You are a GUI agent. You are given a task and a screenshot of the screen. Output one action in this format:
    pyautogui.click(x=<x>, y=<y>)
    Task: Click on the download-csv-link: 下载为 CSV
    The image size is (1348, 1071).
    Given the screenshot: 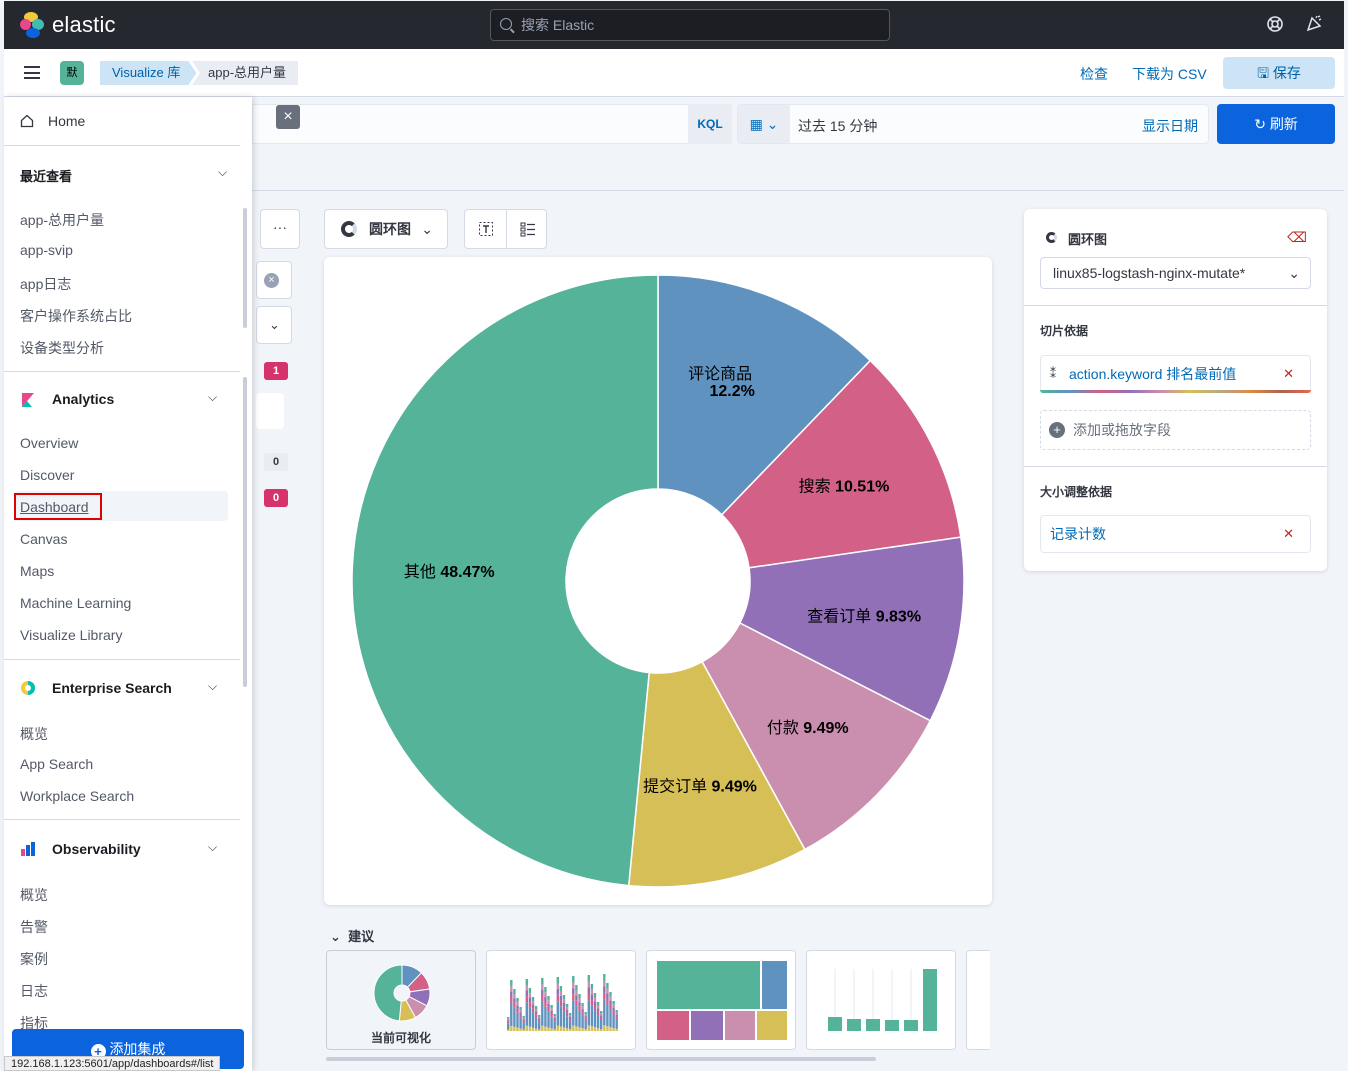 What is the action you would take?
    pyautogui.click(x=1169, y=74)
    